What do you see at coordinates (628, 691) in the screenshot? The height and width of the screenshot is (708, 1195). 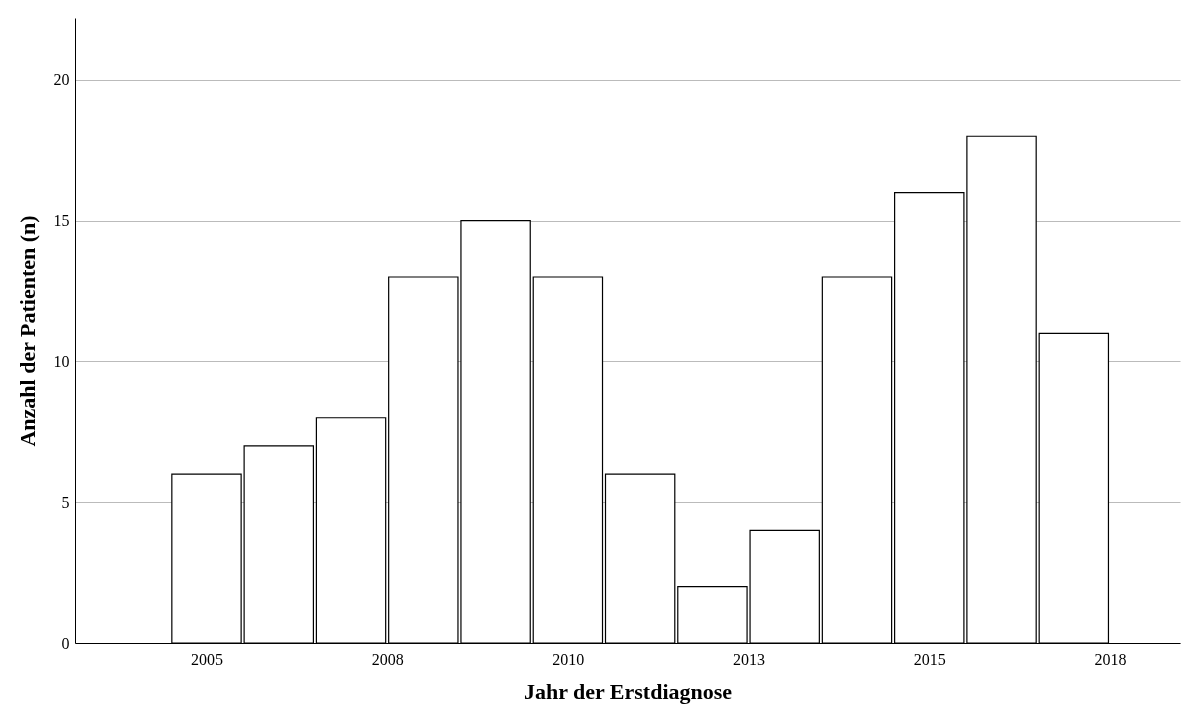 I see `x-axis-title: Jahr der Erstdiagnose` at bounding box center [628, 691].